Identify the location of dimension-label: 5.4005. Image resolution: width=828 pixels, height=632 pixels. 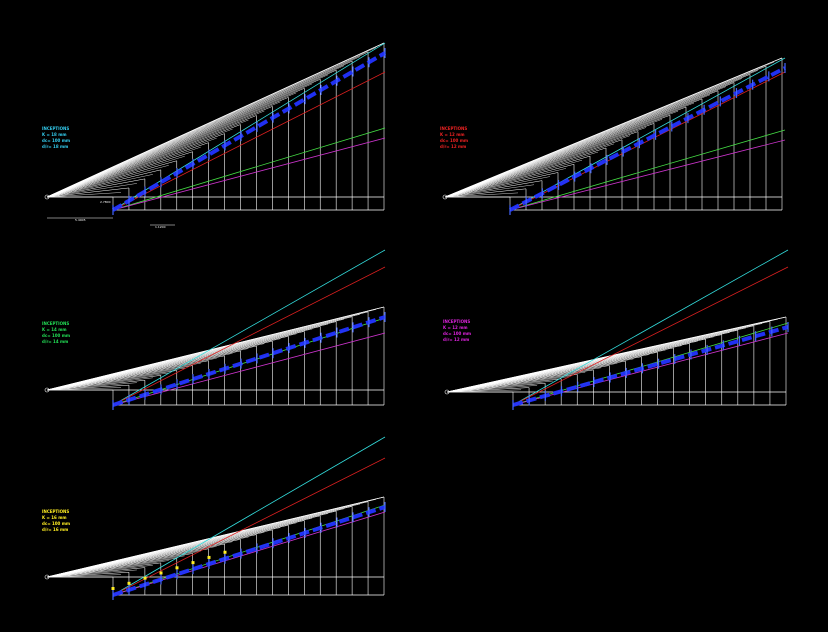
(80, 220).